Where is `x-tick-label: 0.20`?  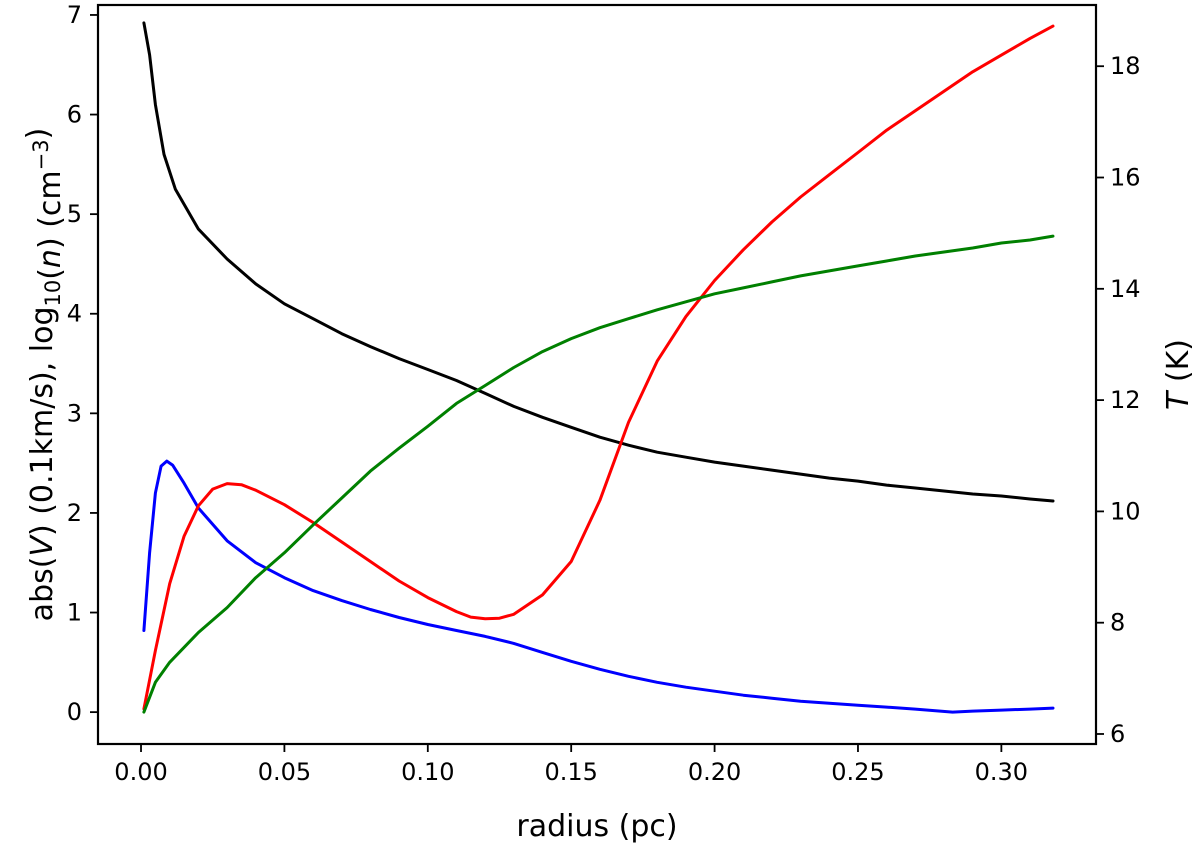 x-tick-label: 0.20 is located at coordinates (714, 772).